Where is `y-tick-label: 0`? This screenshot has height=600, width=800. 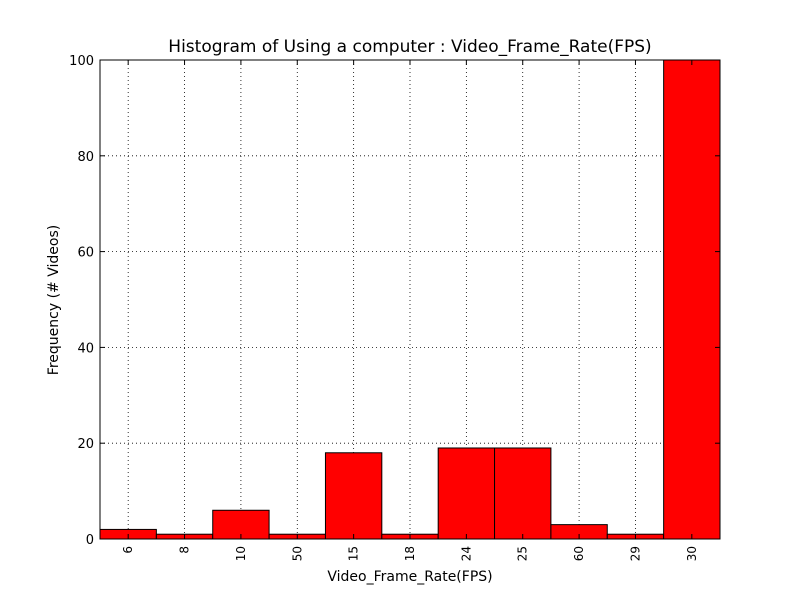
y-tick-label: 0 is located at coordinates (90, 540).